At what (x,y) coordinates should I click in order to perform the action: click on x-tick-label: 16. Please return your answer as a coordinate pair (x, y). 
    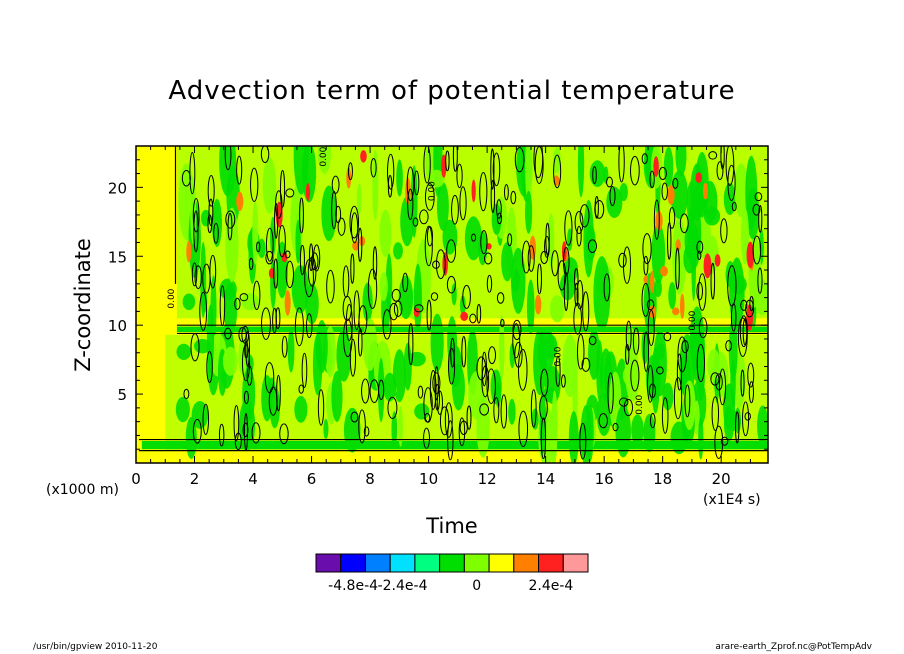
    Looking at the image, I should click on (604, 479).